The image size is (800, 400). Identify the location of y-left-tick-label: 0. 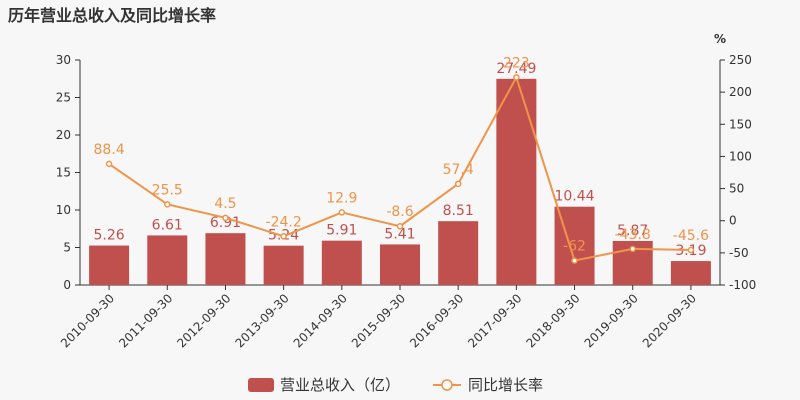
(67, 285).